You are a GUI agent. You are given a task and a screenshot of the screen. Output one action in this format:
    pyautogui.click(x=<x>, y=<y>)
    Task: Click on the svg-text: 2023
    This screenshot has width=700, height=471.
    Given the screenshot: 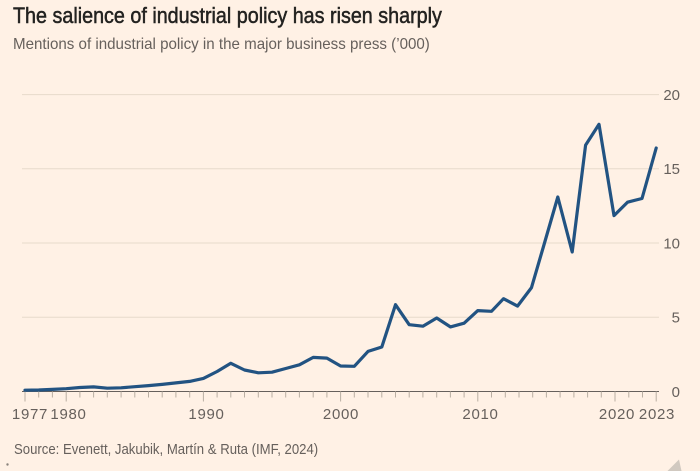 What is the action you would take?
    pyautogui.click(x=657, y=414)
    